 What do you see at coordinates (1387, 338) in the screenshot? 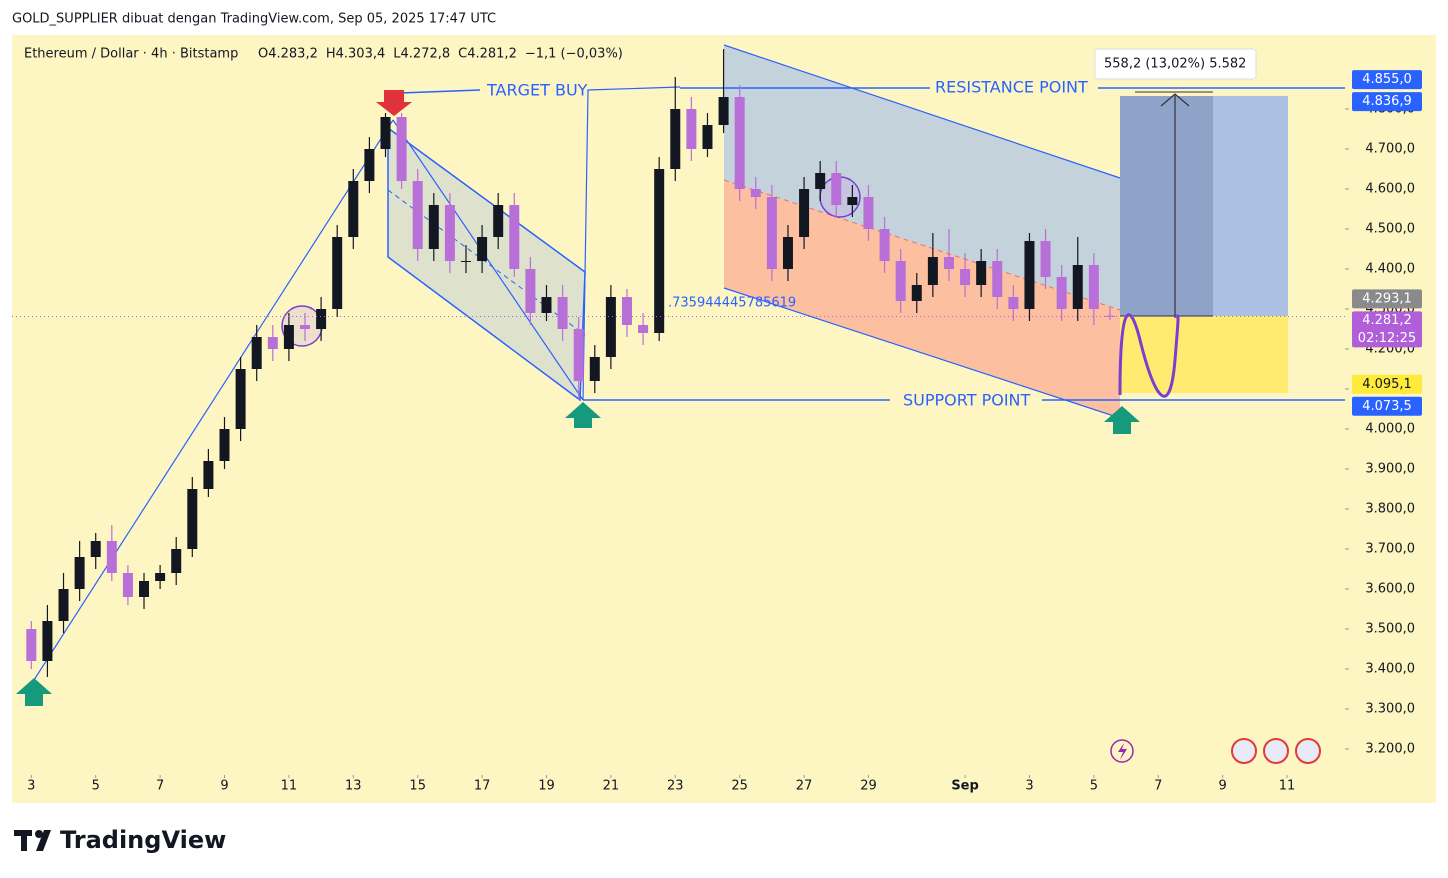
I see `countdown-label: 02:12:25` at bounding box center [1387, 338].